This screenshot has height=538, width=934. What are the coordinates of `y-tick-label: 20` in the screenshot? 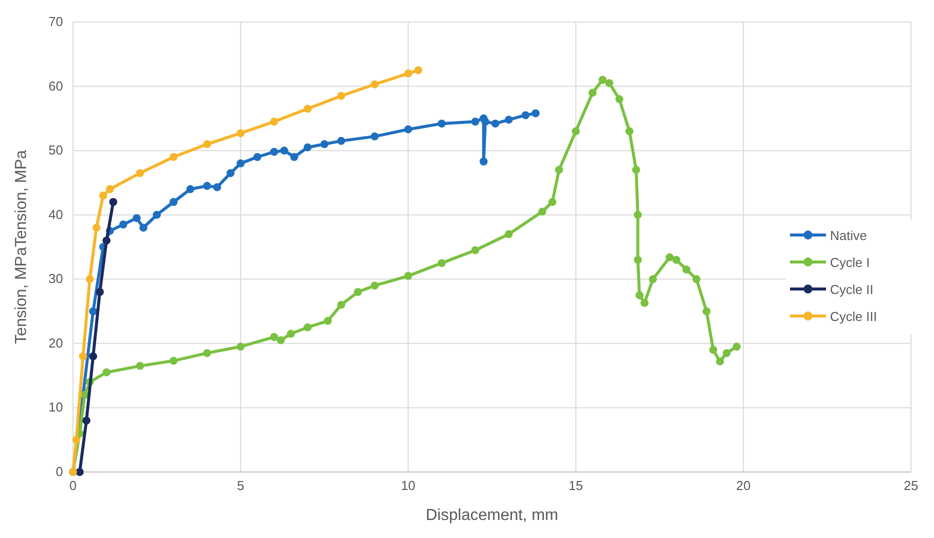 It's located at (55, 342).